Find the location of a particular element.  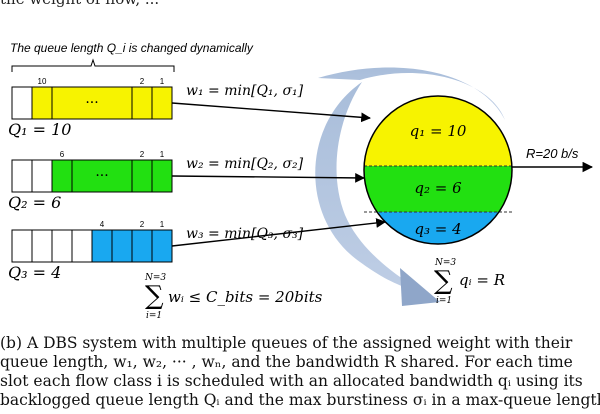

queue-3: 4 2 1 Q₃ = 4 w₃ = min[Q₃, σ₃] is located at coordinates (197, 250).